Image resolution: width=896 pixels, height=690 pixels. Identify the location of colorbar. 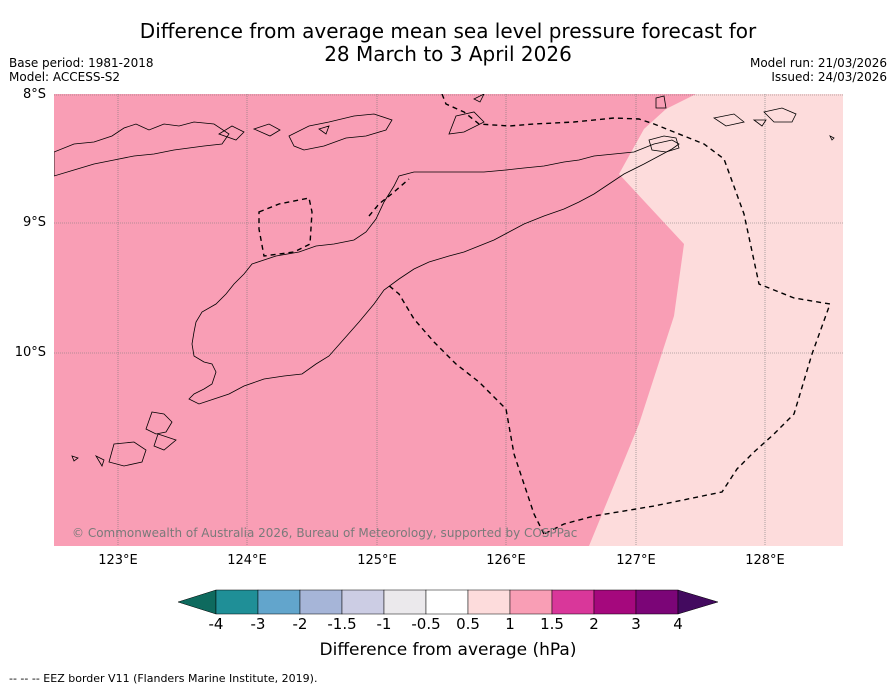
(448, 602).